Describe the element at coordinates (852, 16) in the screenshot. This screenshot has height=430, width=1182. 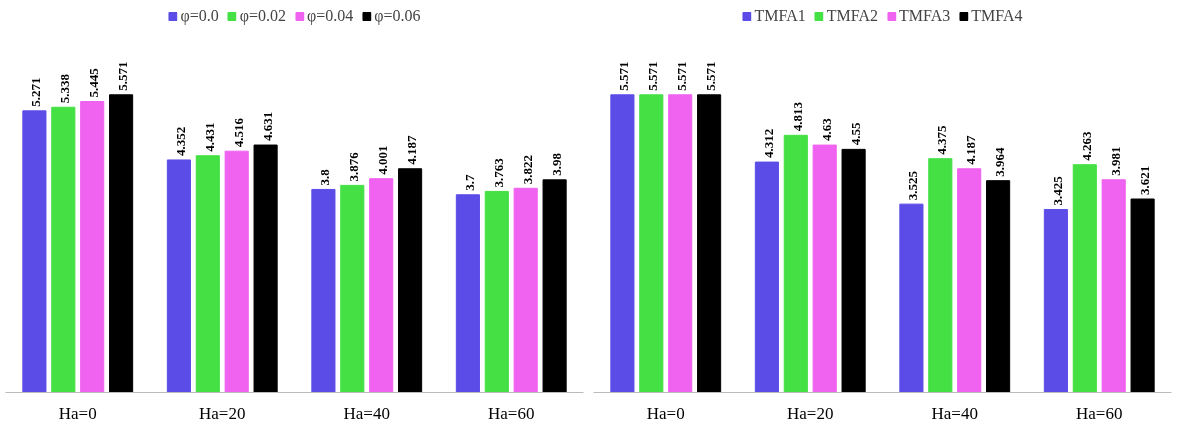
I see `legend-label: TMFA2` at that location.